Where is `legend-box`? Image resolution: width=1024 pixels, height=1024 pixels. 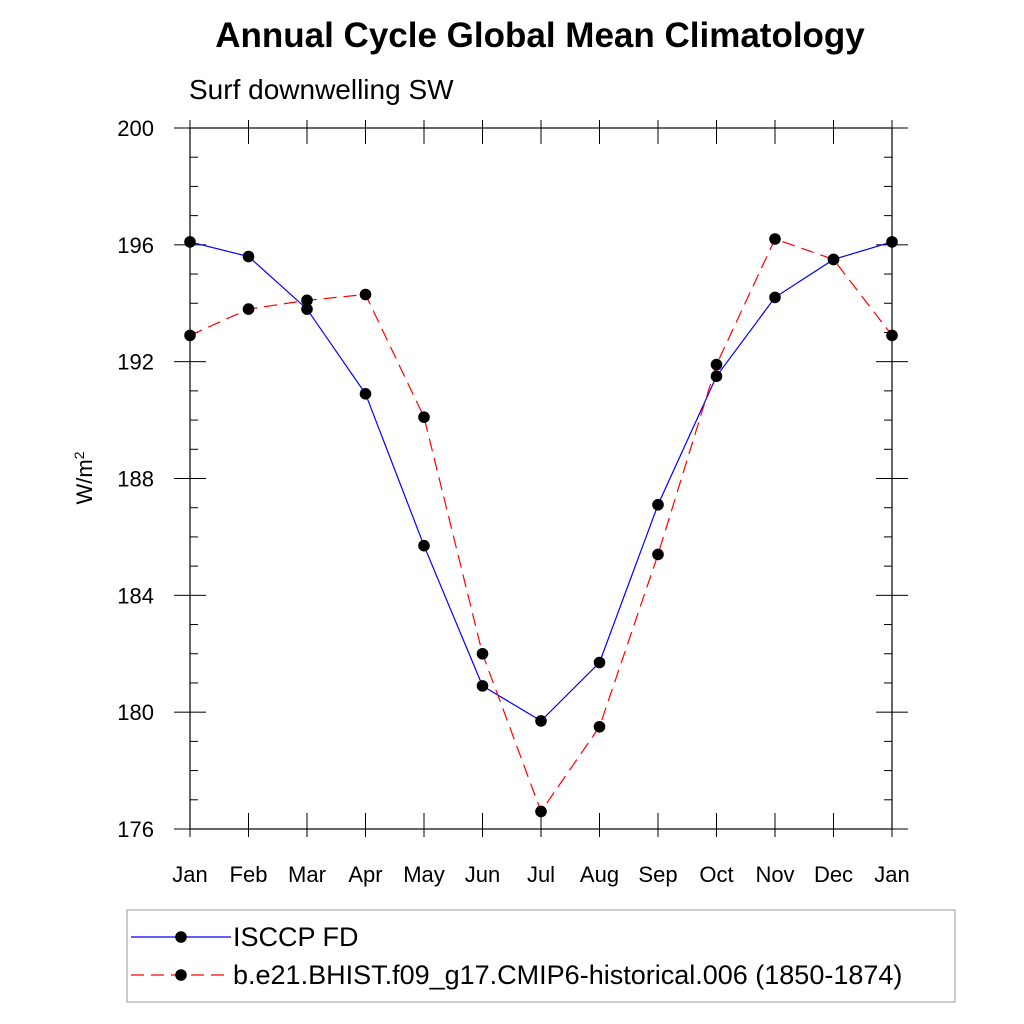 legend-box is located at coordinates (541, 956).